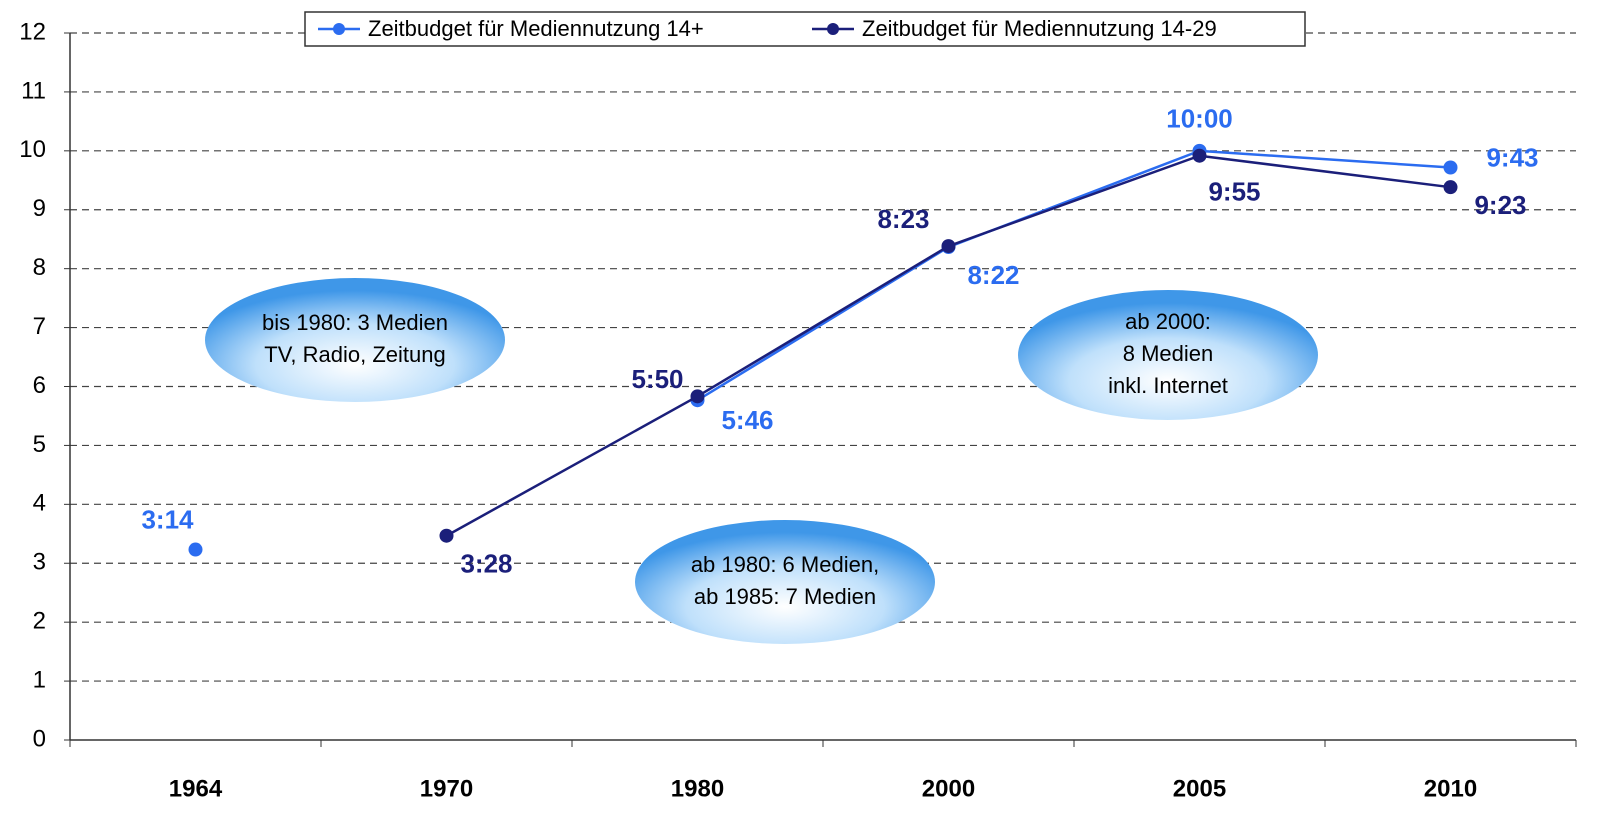 This screenshot has height=825, width=1613. Describe the element at coordinates (39, 503) in the screenshot. I see `y-tick-label: 4` at that location.